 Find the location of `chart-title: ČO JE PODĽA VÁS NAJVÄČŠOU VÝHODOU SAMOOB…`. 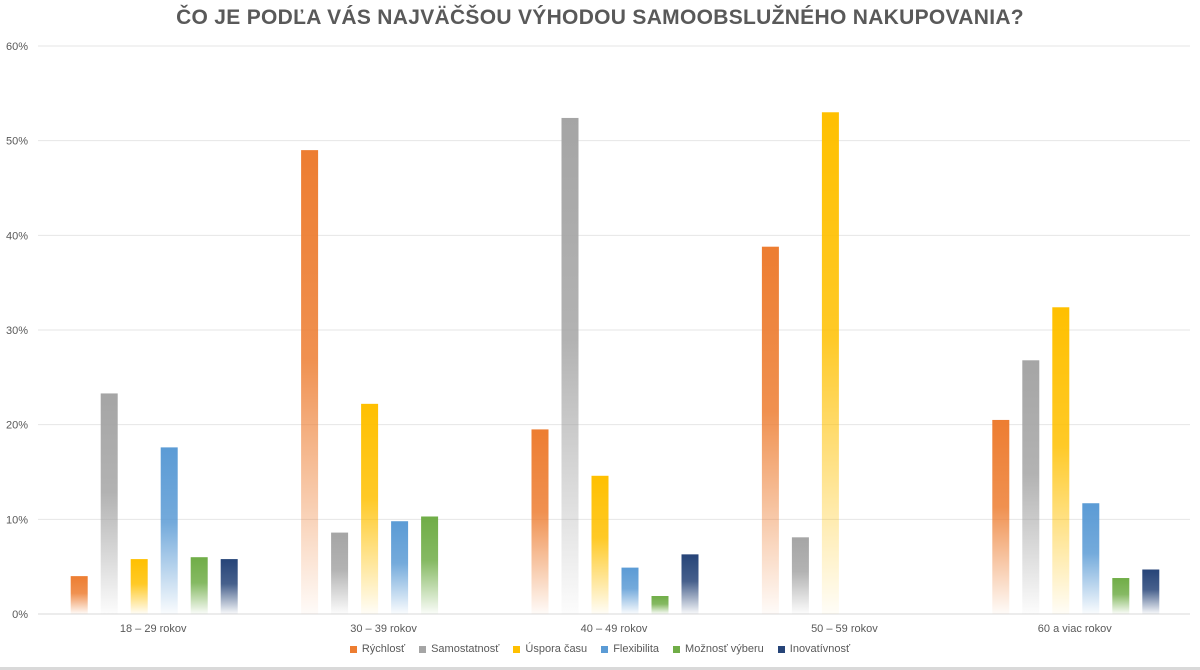

chart-title: ČO JE PODĽA VÁS NAJVÄČŠOU VÝHODOU SAMOOB… is located at coordinates (600, 17).